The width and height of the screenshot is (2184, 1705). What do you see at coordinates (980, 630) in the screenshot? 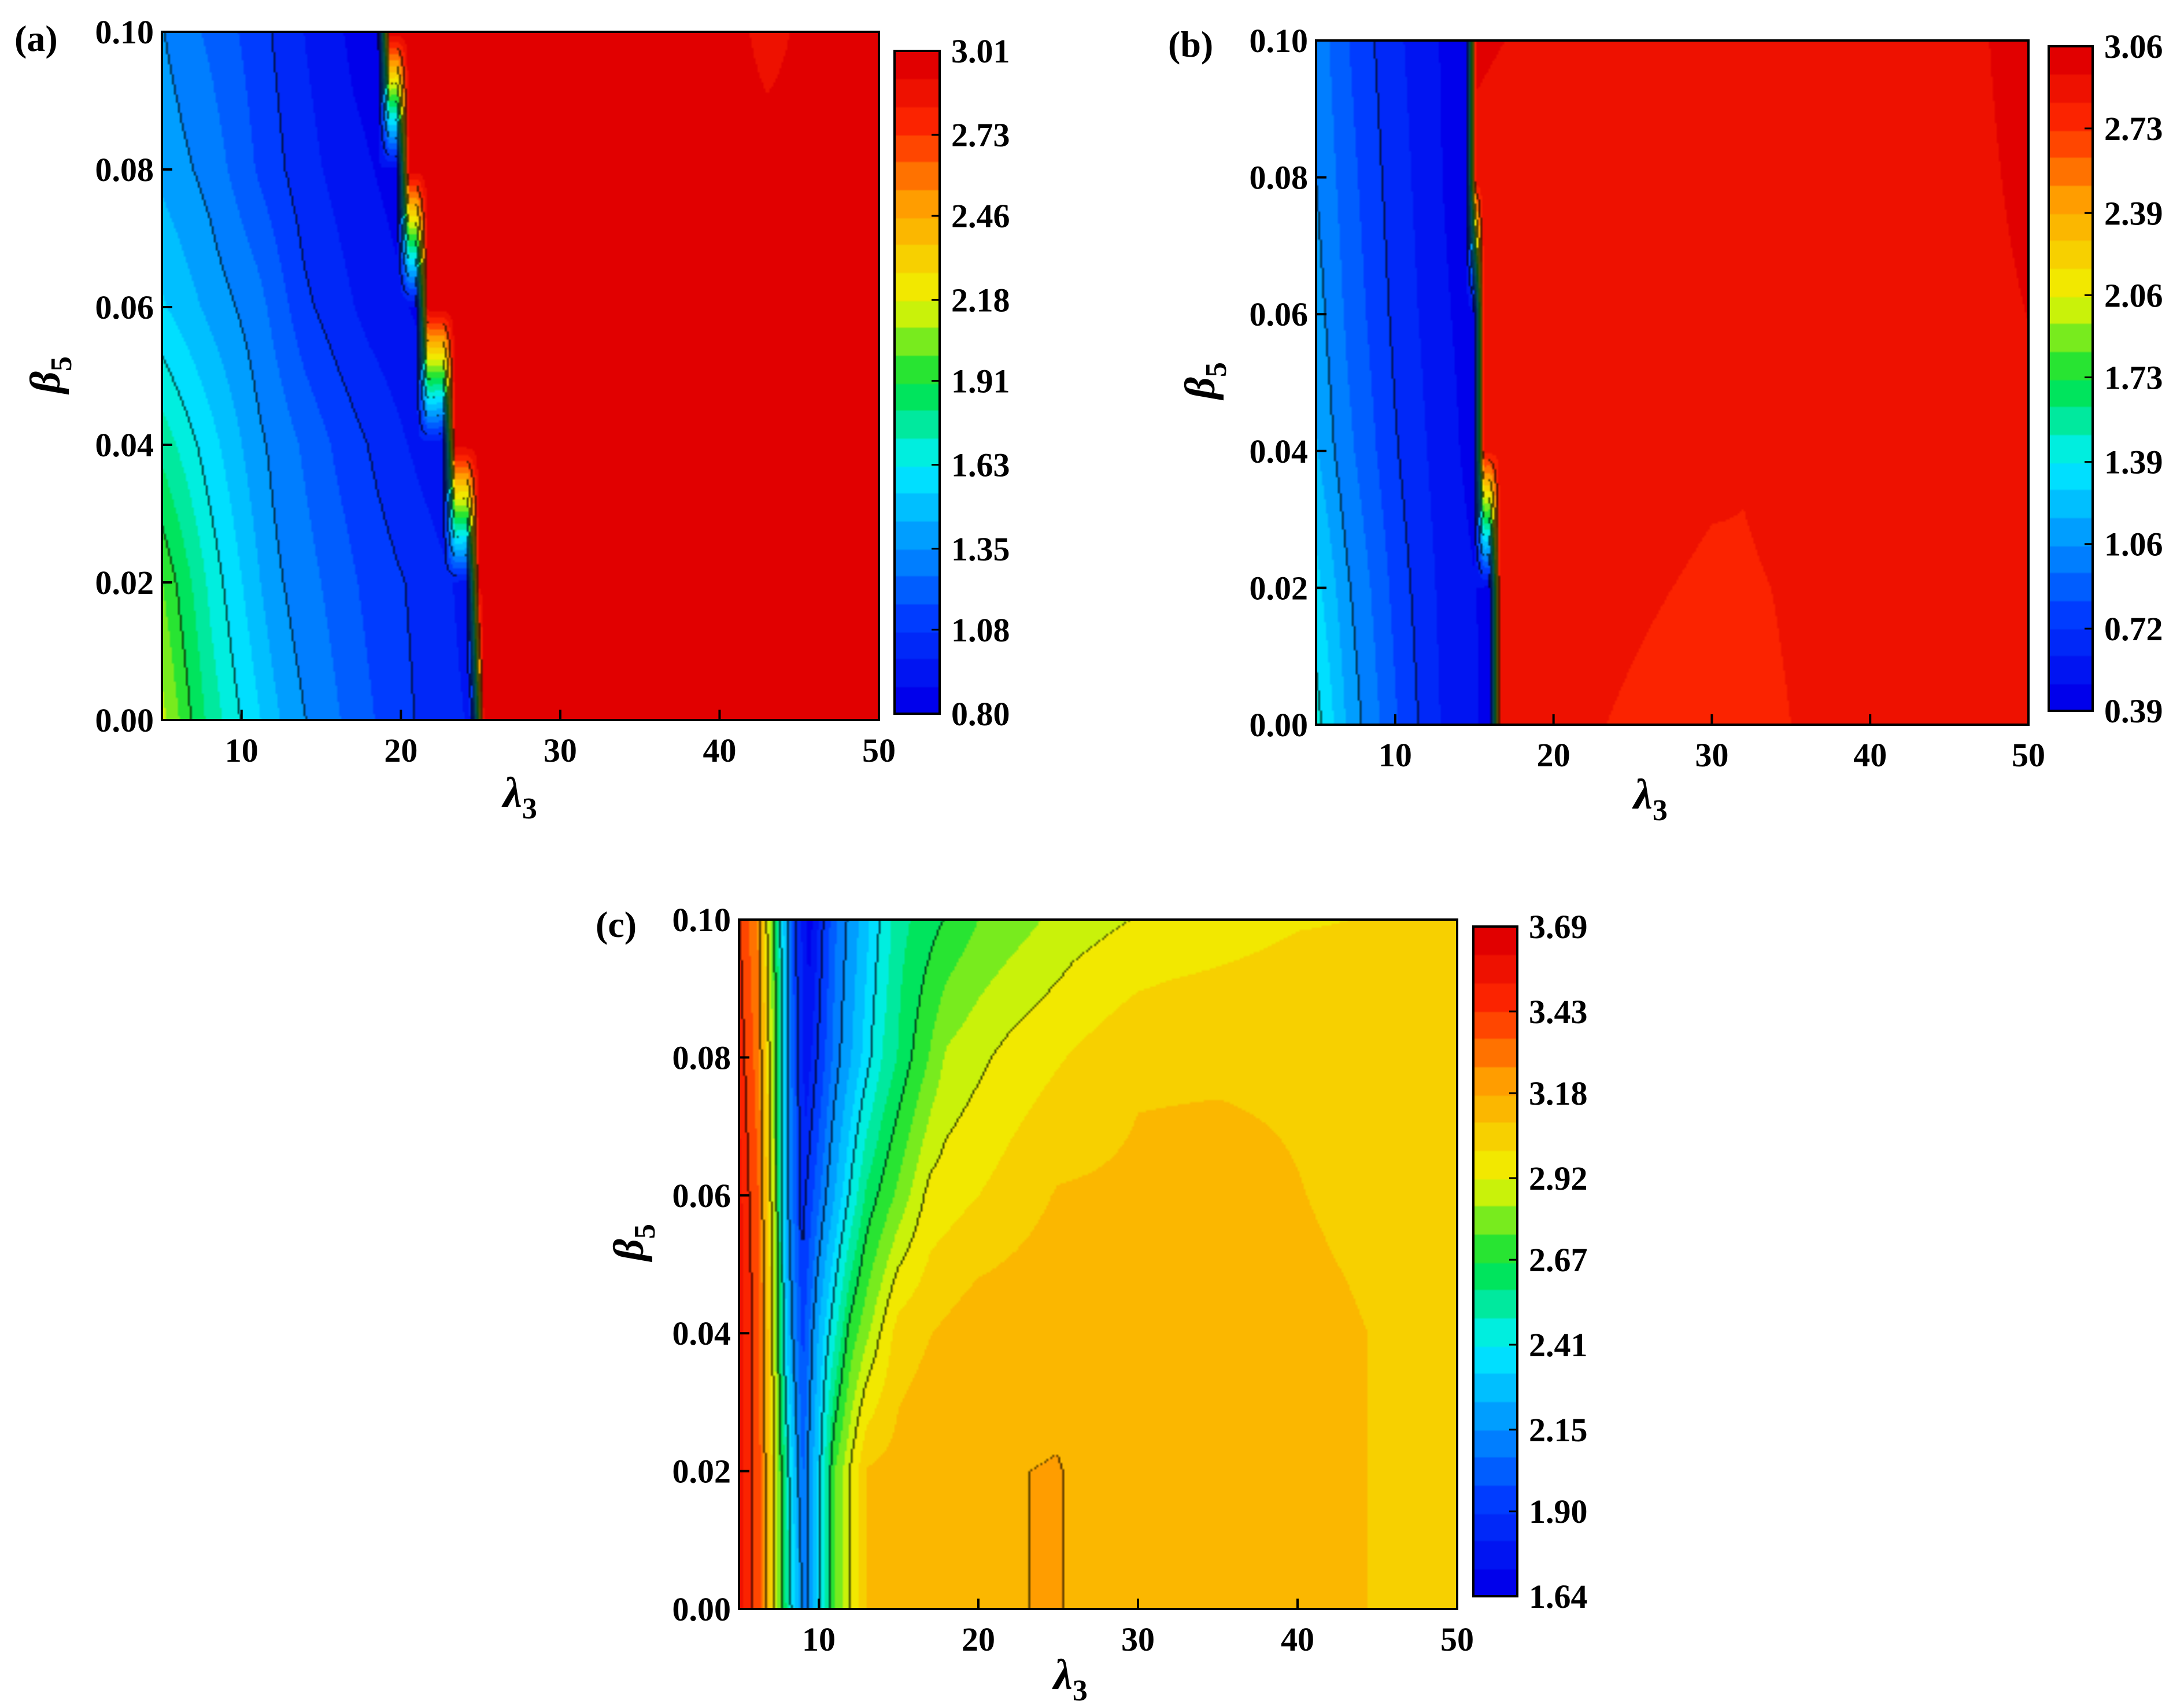
I see `colorbar-tick-label: 1.08` at bounding box center [980, 630].